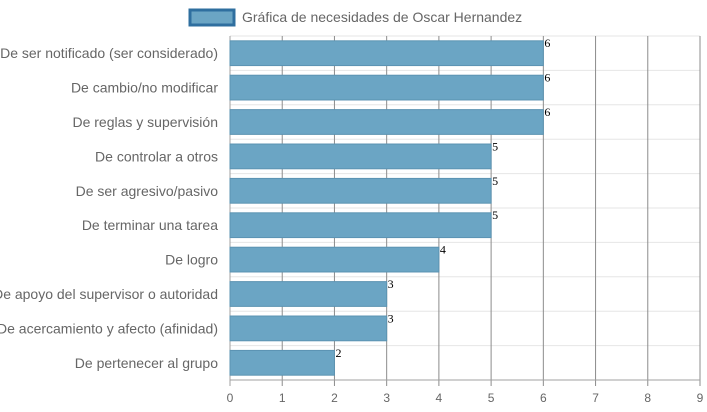 The image size is (707, 412). I want to click on data-label: 4, so click(443, 250).